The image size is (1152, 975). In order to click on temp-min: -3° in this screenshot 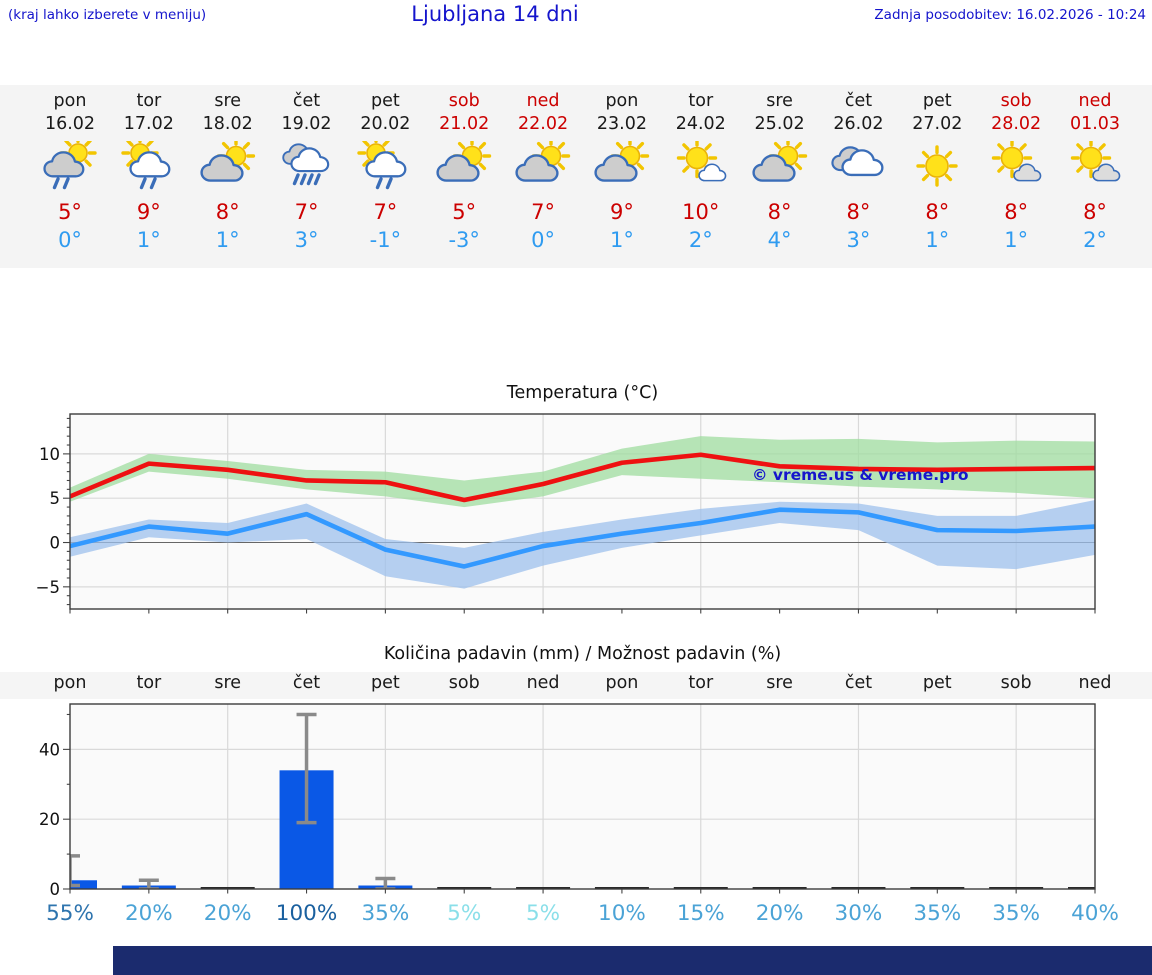, I will do `click(464, 240)`.